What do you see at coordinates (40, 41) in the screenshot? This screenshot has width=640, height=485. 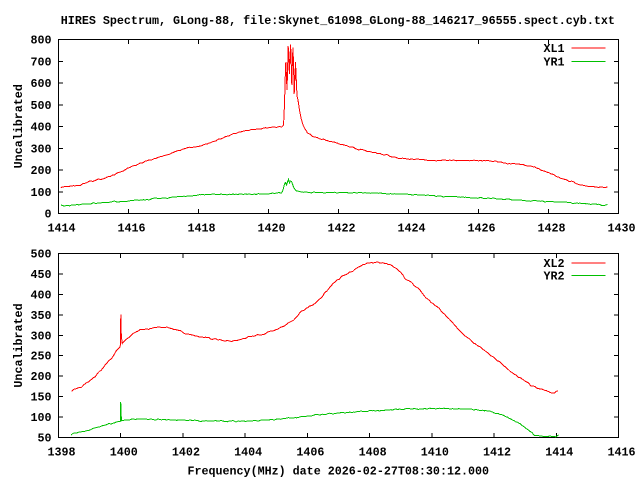 I see `svg-text: 800` at bounding box center [40, 41].